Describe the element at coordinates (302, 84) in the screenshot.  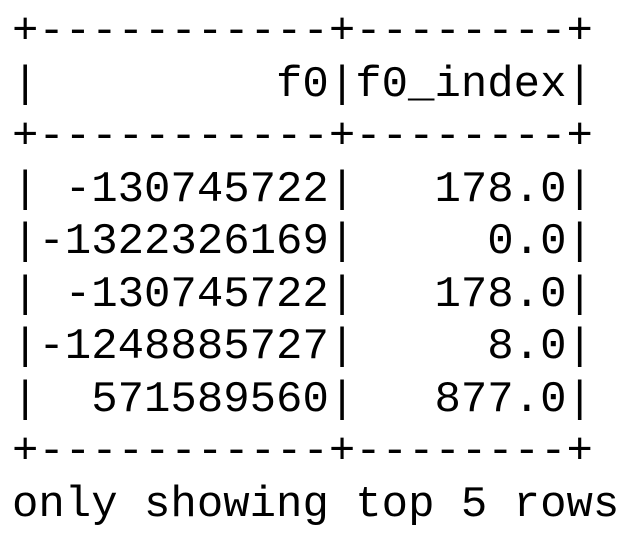
I see `cell: f0` at that location.